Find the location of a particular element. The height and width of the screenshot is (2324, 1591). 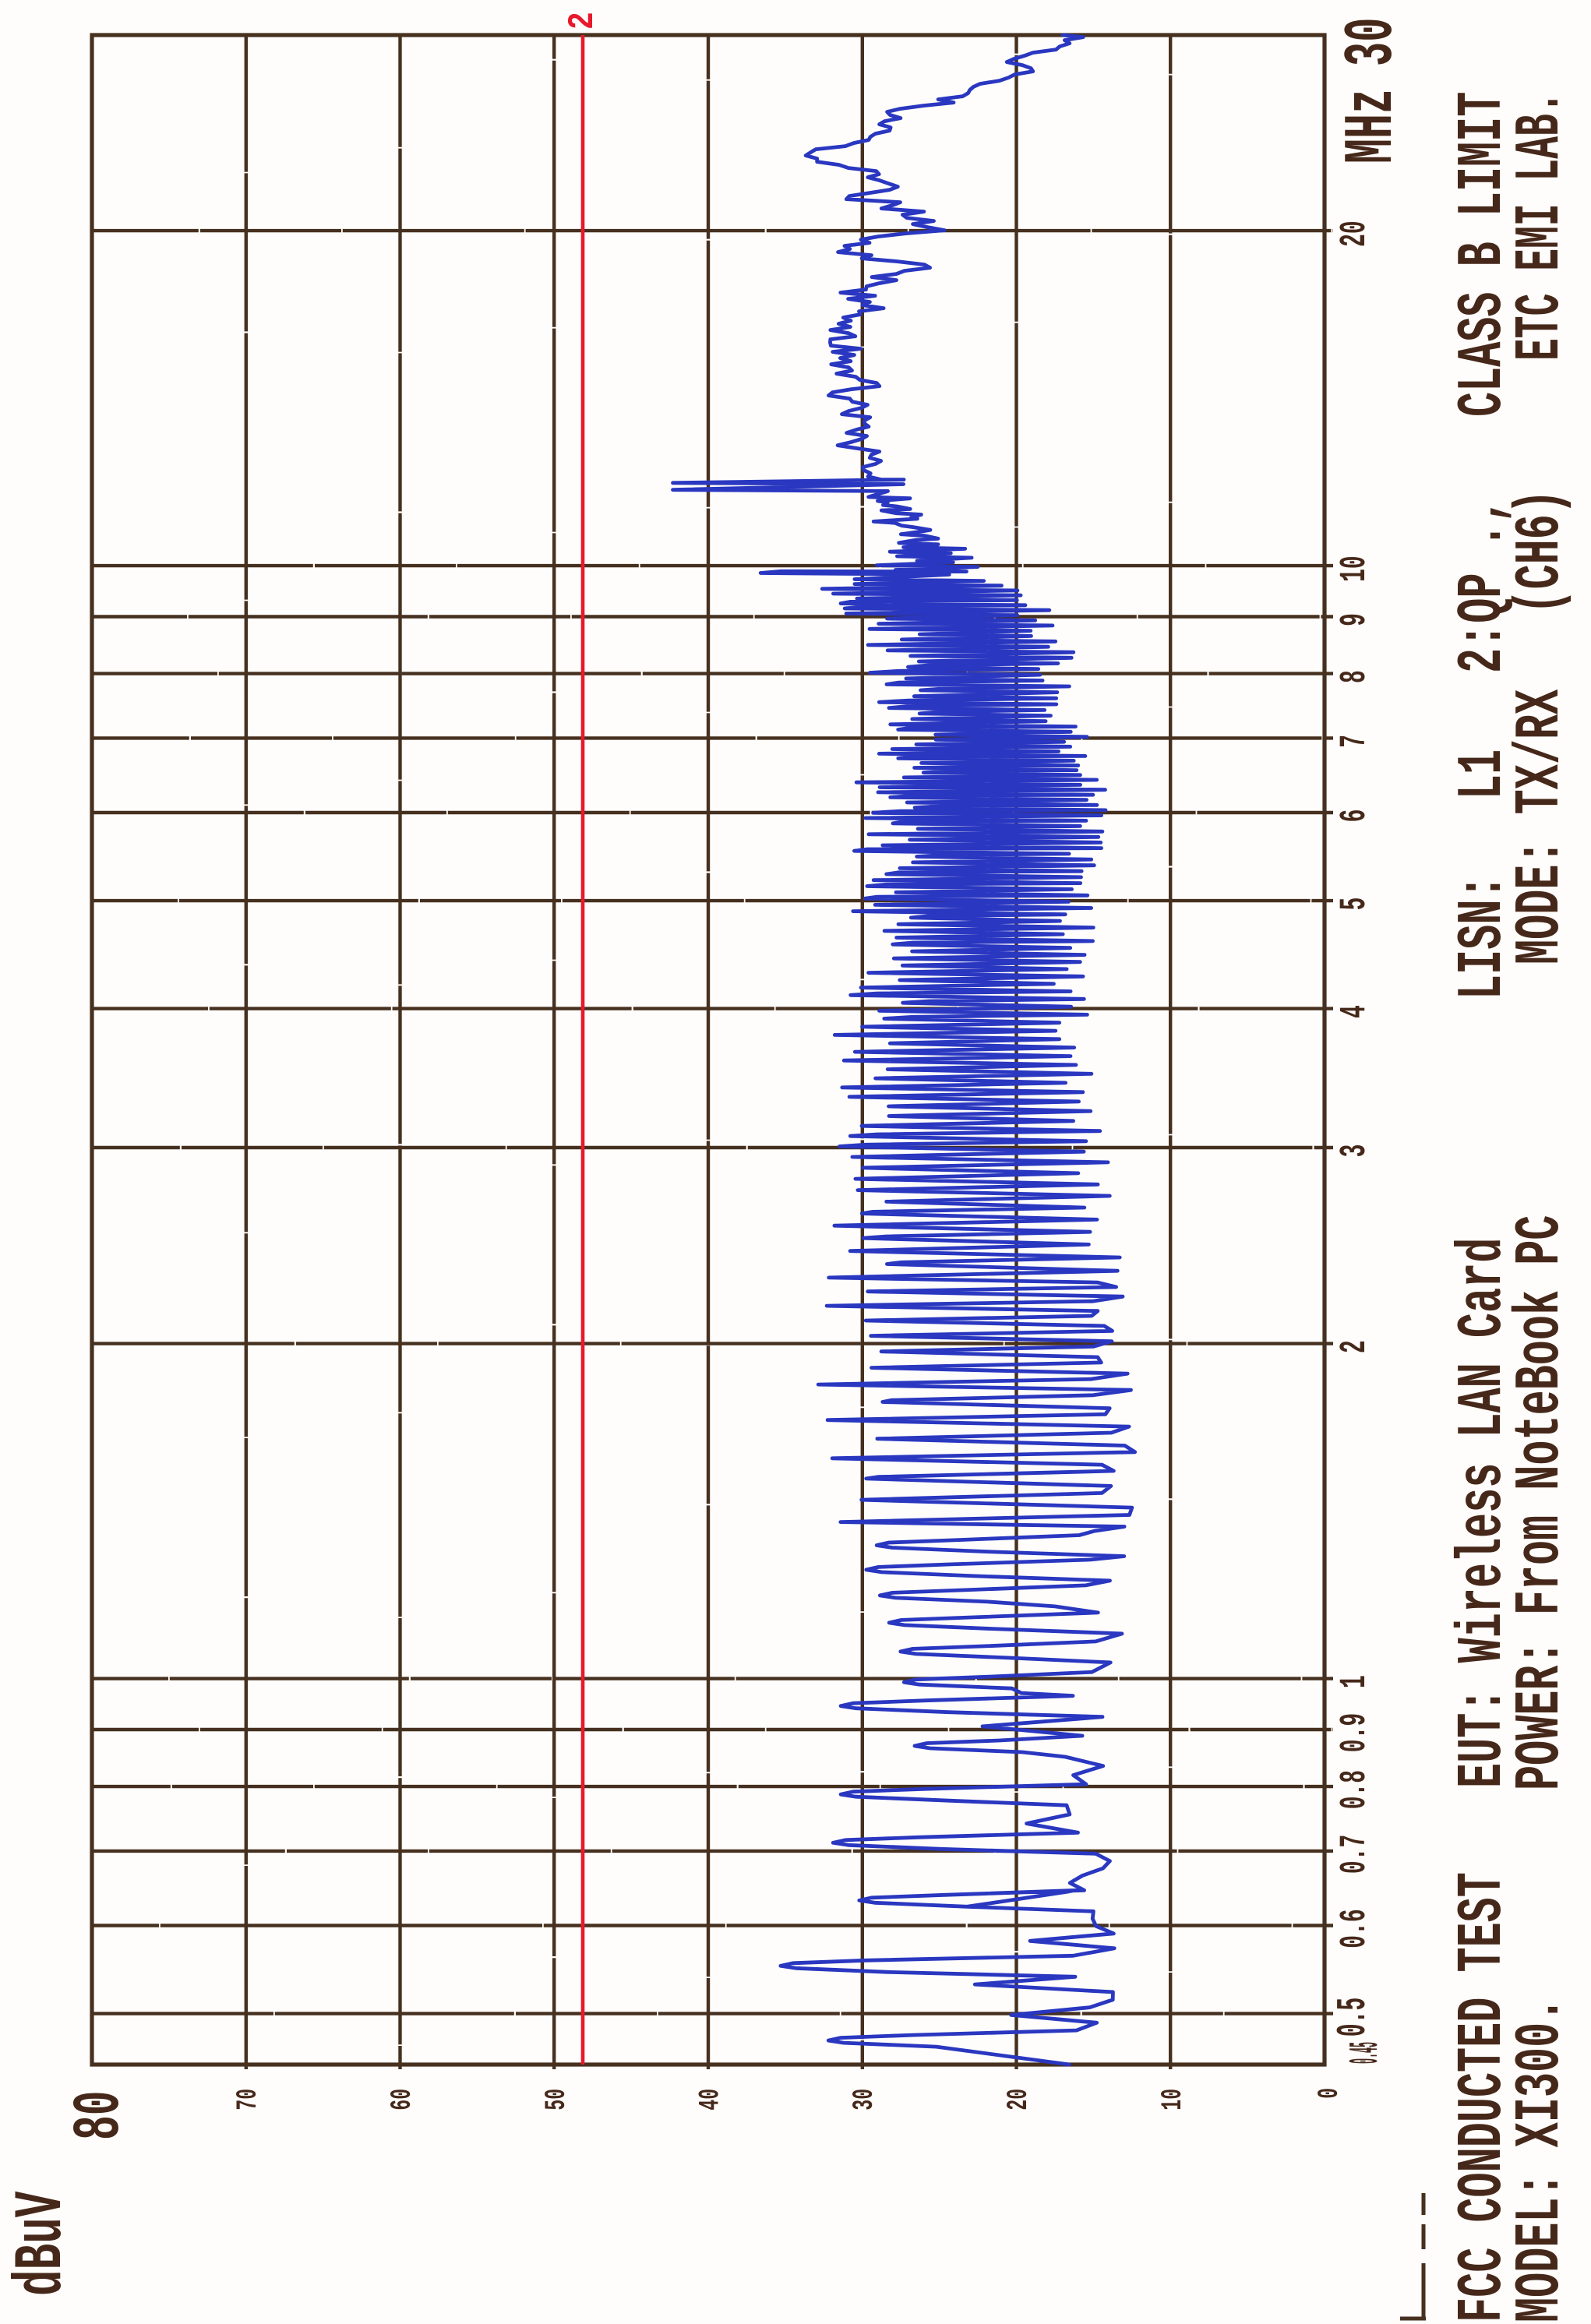

svg-text: 0.7 is located at coordinates (1354, 1855).